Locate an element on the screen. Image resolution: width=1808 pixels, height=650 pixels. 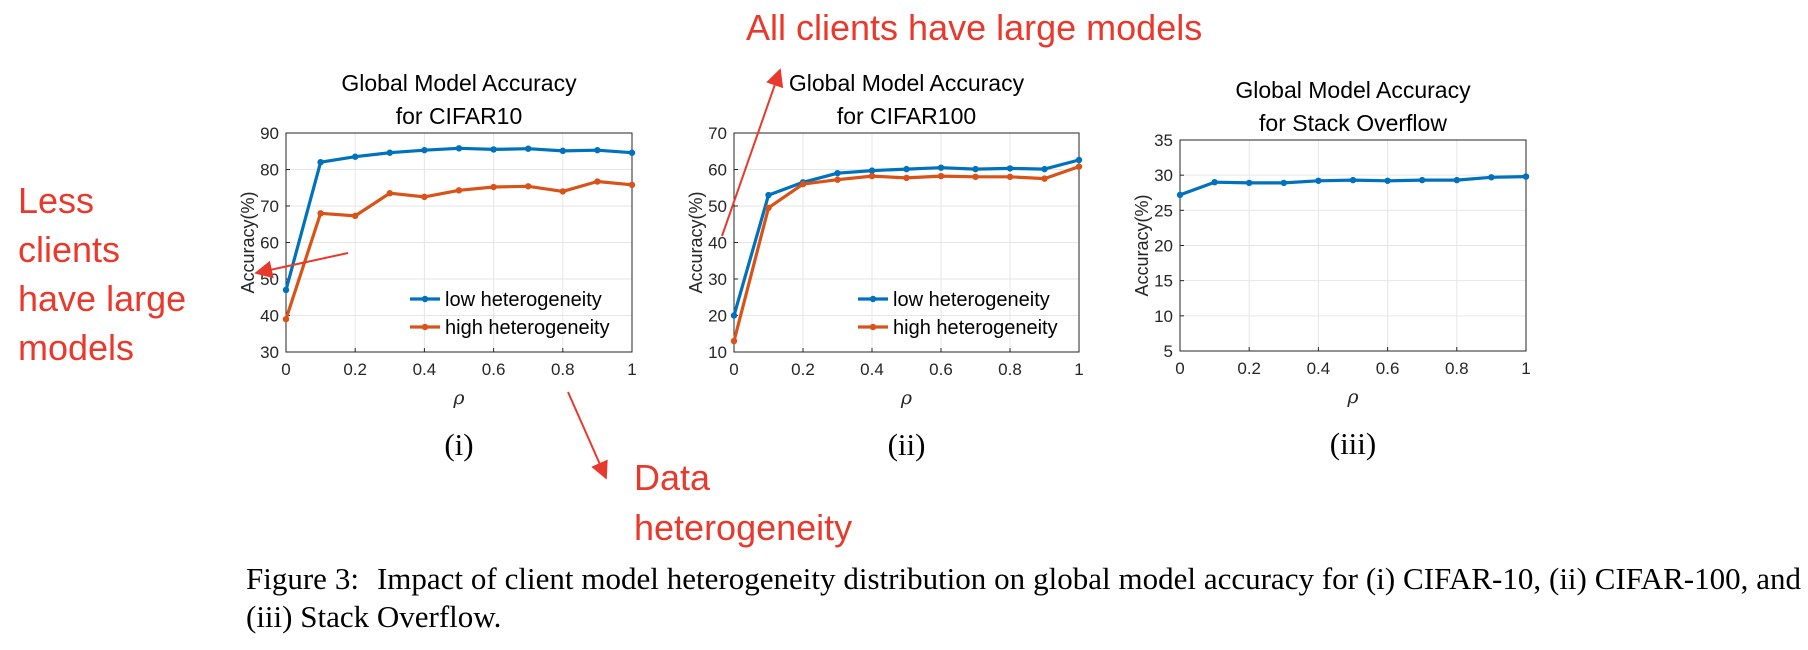
annotation-less-clients-line: Less is located at coordinates (56, 200).